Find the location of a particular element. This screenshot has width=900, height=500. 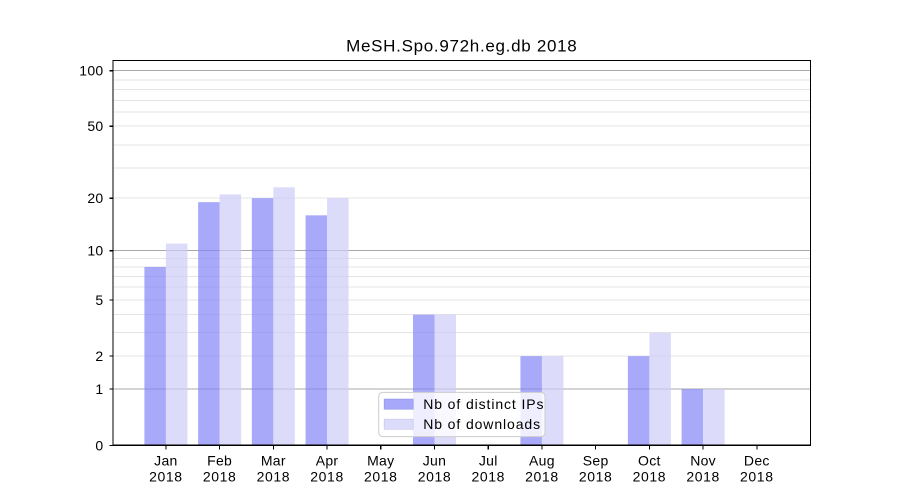

svg-text: Nb of downloads is located at coordinates (482, 424).